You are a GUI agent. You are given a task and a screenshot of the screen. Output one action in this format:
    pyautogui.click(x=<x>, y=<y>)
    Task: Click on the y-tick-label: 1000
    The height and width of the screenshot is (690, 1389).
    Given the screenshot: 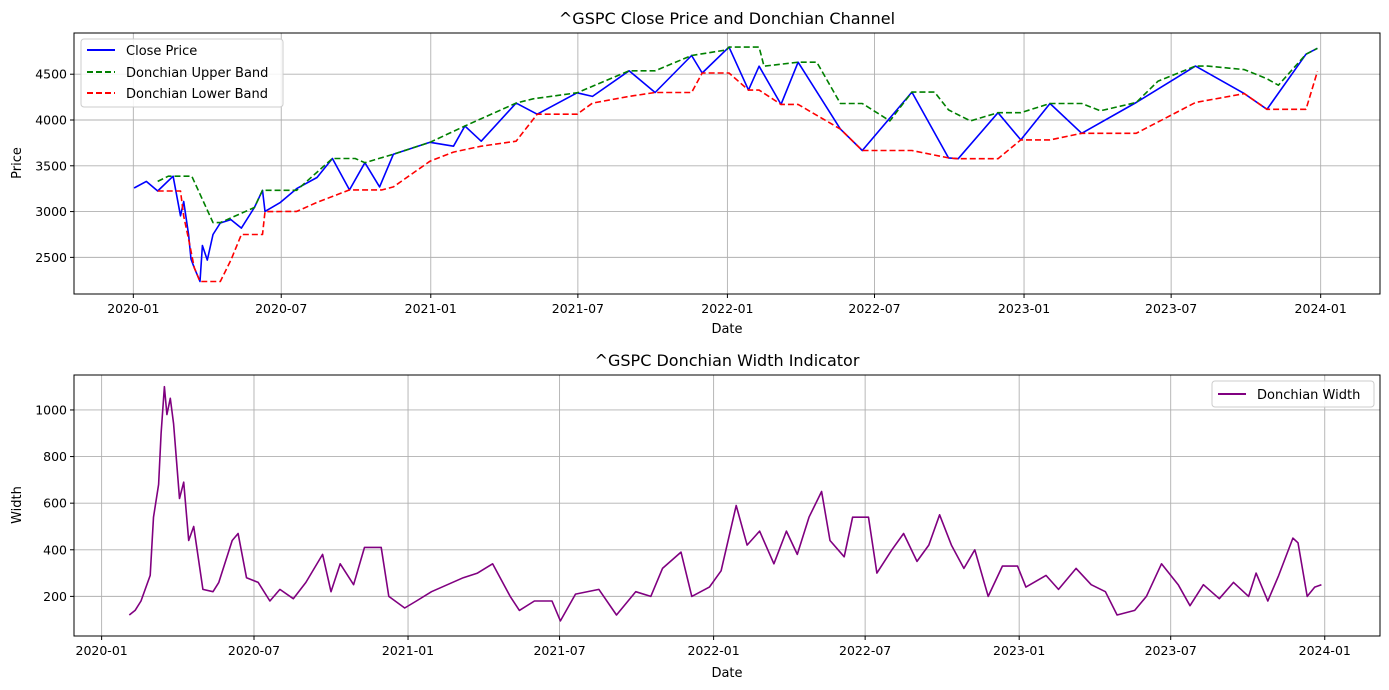 What is the action you would take?
    pyautogui.click(x=51, y=409)
    